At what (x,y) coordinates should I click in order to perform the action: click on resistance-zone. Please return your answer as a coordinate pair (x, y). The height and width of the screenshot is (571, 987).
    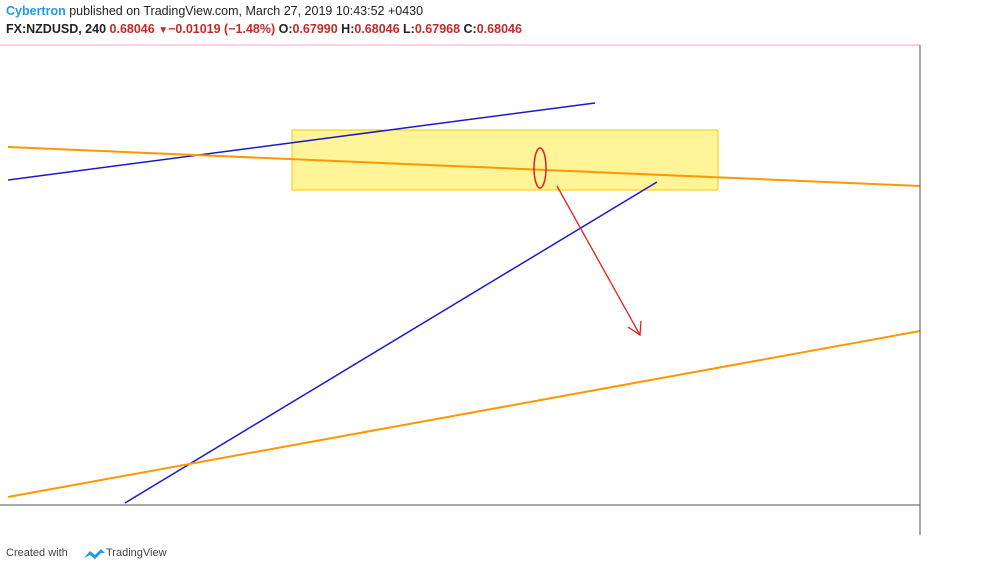
    Looking at the image, I should click on (505, 160).